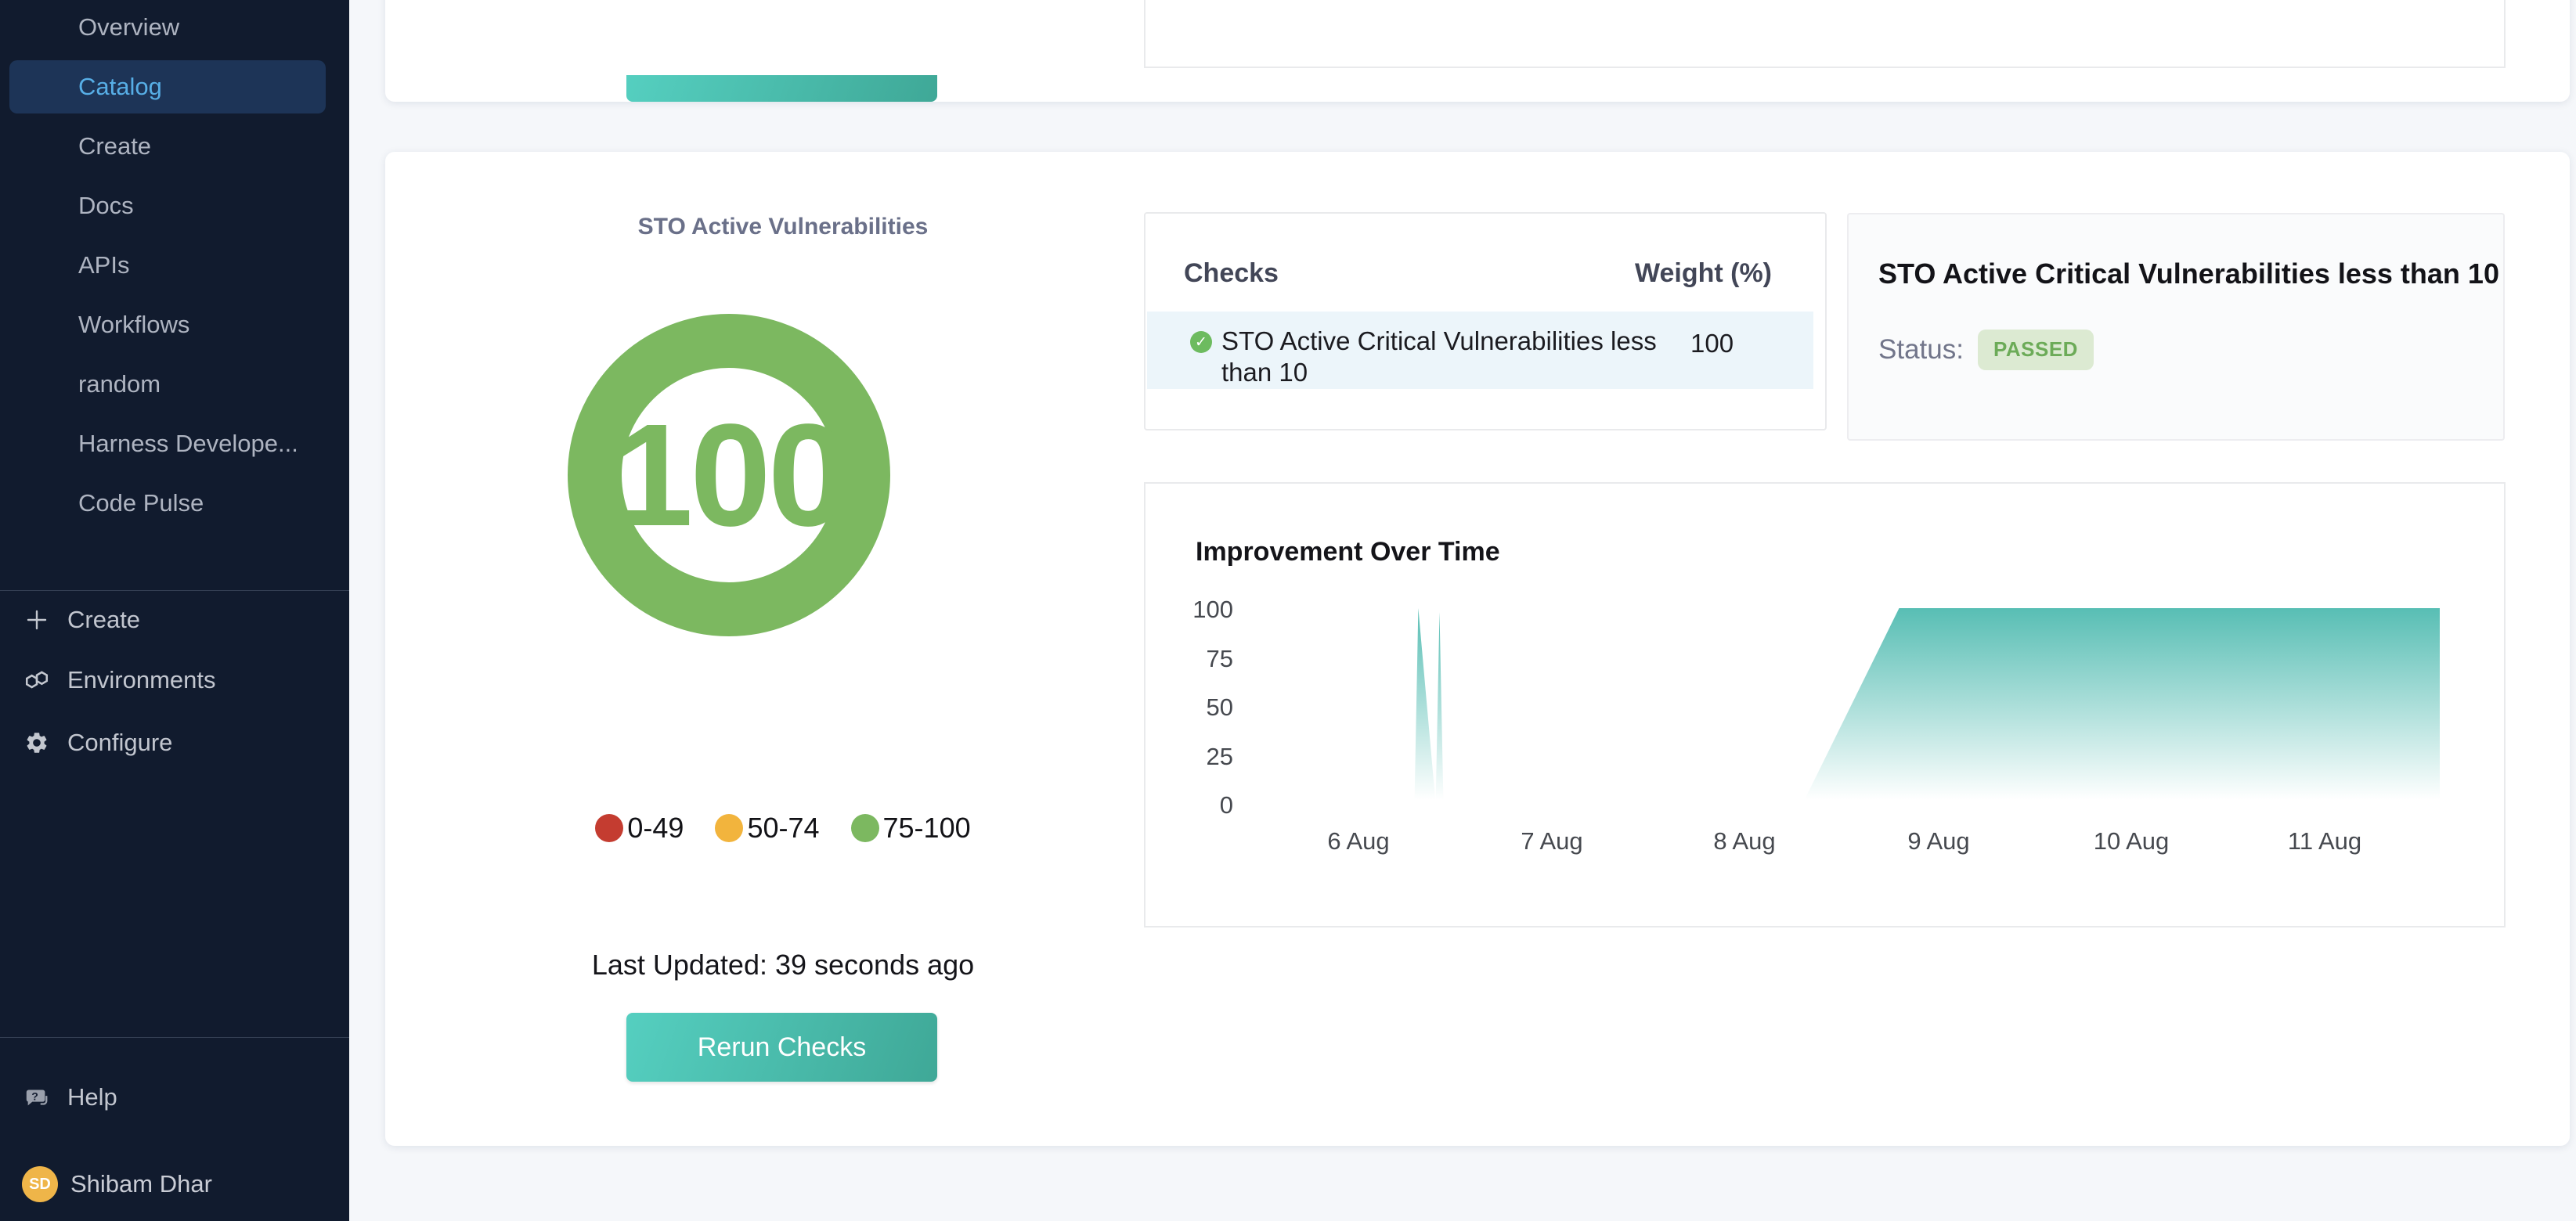 The width and height of the screenshot is (2576, 1221). I want to click on y-tick-label: 75, so click(1219, 658).